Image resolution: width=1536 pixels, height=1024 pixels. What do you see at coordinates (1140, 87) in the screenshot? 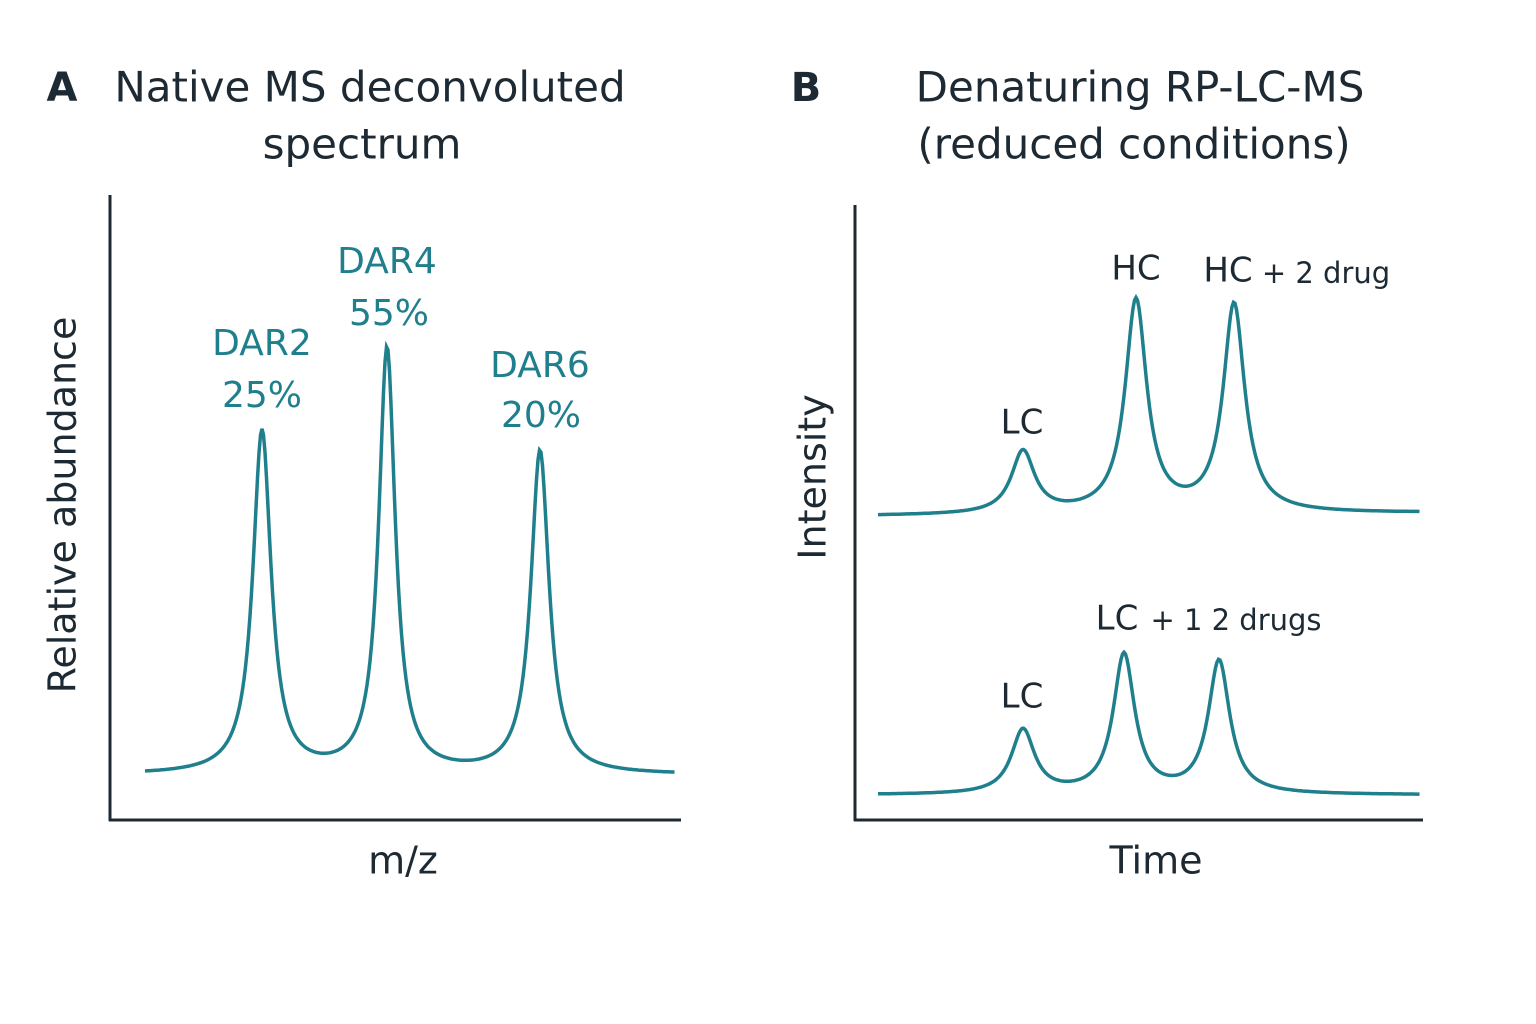
I see `panel-title: Denaturing RP-LC-MS` at bounding box center [1140, 87].